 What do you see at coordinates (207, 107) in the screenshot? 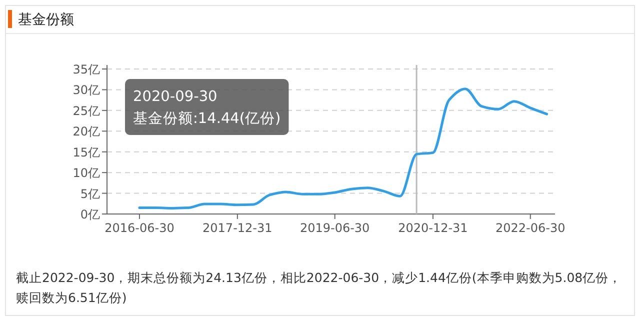
I see `tooltip: 2020-09-30 基金份额:14.44(亿份)` at bounding box center [207, 107].